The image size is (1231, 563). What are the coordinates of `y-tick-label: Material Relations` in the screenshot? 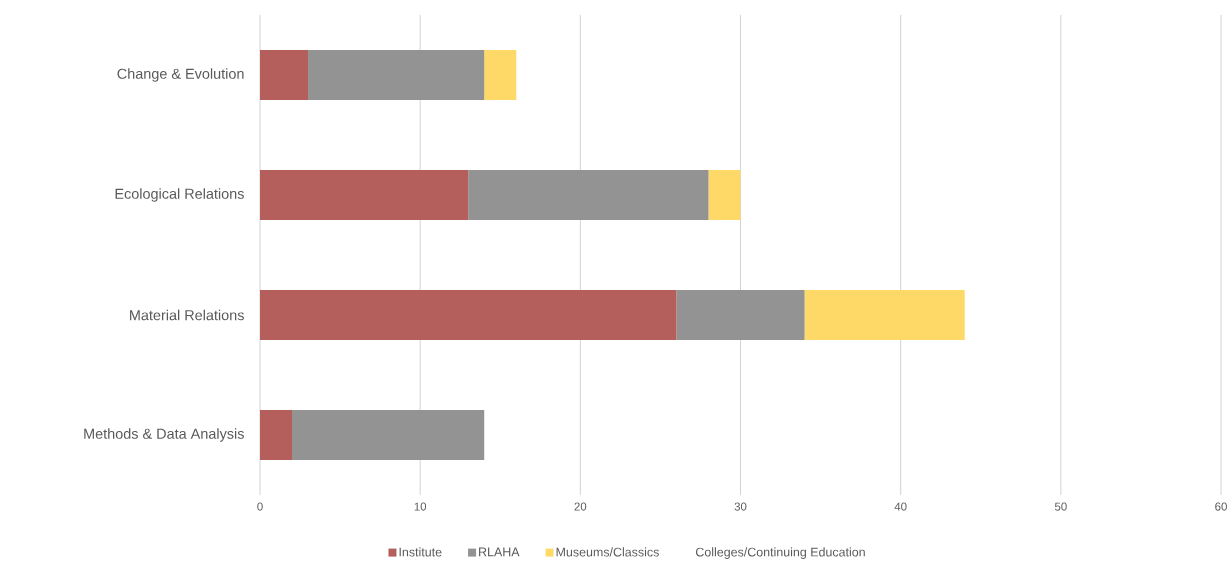 It's located at (187, 315).